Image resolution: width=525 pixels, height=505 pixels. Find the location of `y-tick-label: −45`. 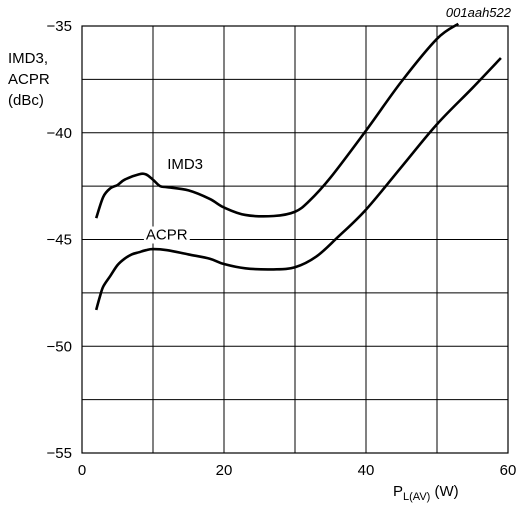

y-tick-label: −45 is located at coordinates (59, 240).